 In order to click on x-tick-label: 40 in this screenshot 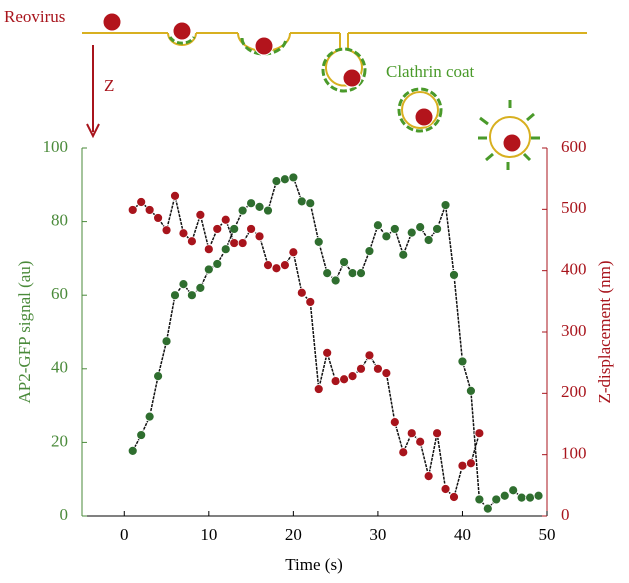, I will do `click(462, 534)`.